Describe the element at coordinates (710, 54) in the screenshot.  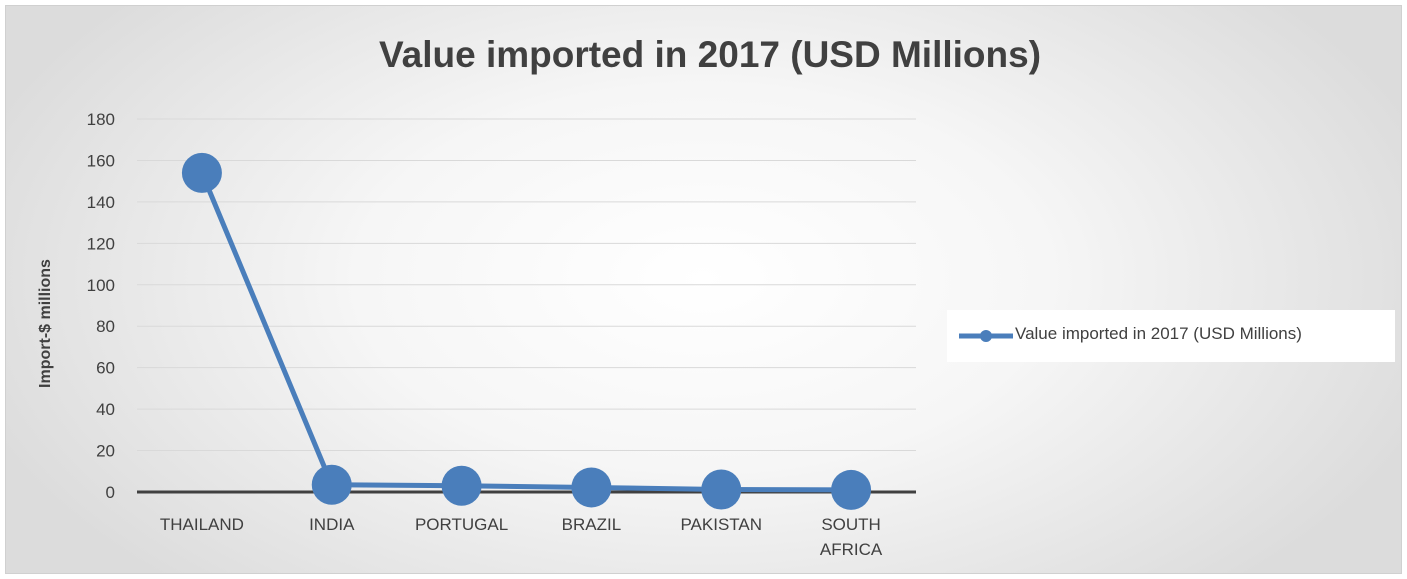
I see `chart-title: Value imported in 2017 (USD Millions)` at that location.